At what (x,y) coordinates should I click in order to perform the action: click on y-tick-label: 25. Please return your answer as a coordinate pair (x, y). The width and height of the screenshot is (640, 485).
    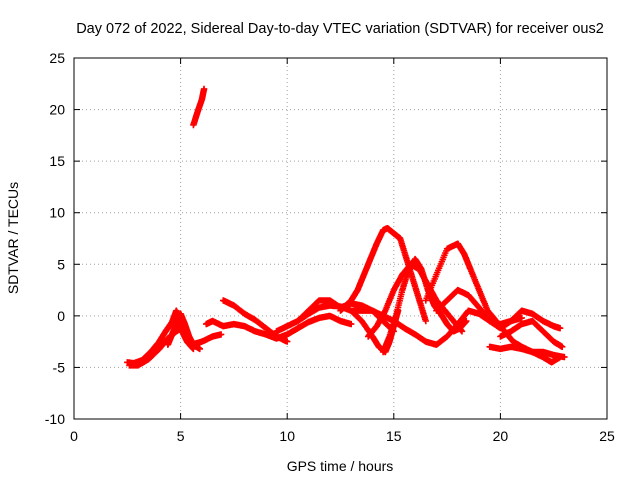
    Looking at the image, I should click on (57, 58).